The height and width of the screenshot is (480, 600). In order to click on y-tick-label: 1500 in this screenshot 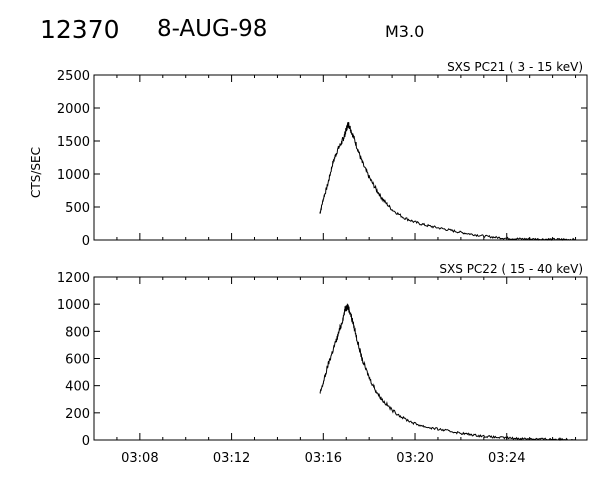, I will do `click(73, 142)`.